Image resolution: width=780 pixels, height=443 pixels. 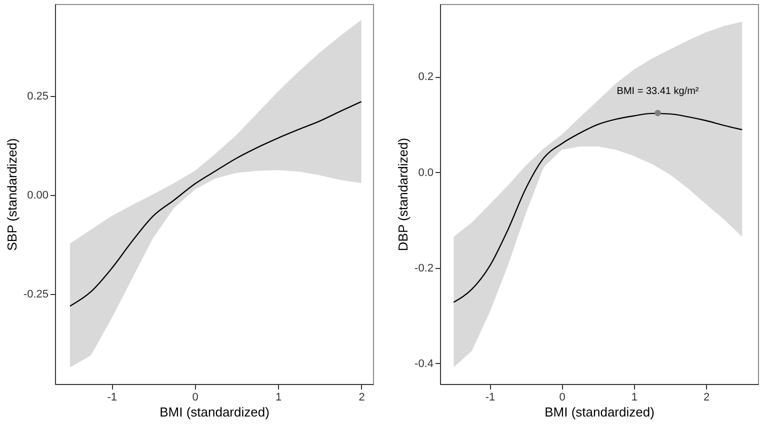 I want to click on y-axis-title: DBP (standardized), so click(x=403, y=195).